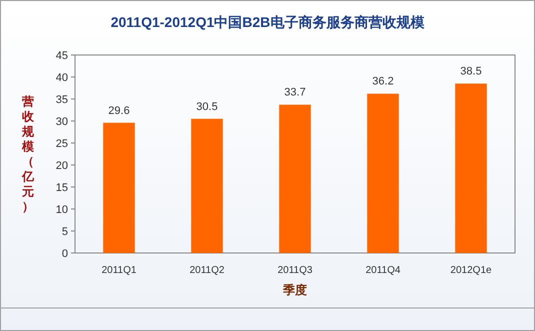  What do you see at coordinates (65, 232) in the screenshot?
I see `y-tick-label: 5` at bounding box center [65, 232].